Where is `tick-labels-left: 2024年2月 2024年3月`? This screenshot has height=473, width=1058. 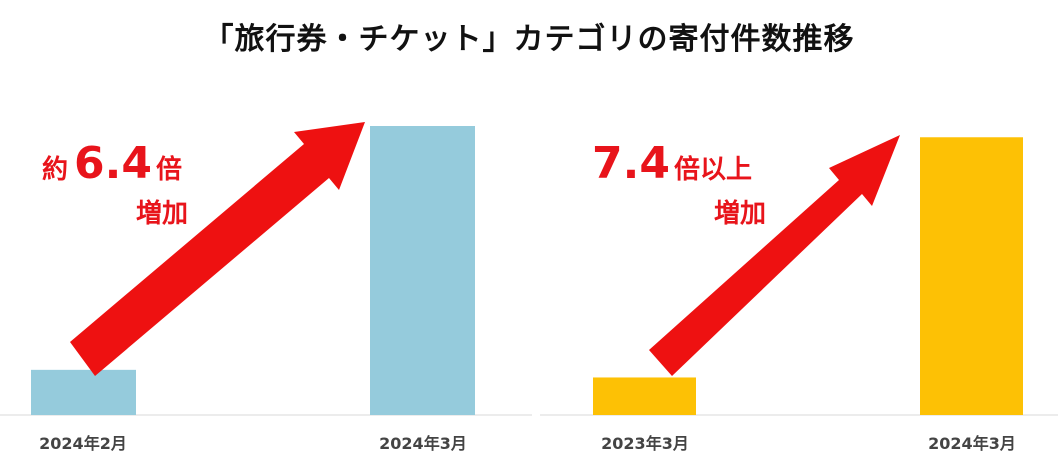 tick-labels-left: 2024年2月 2024年3月 is located at coordinates (253, 443).